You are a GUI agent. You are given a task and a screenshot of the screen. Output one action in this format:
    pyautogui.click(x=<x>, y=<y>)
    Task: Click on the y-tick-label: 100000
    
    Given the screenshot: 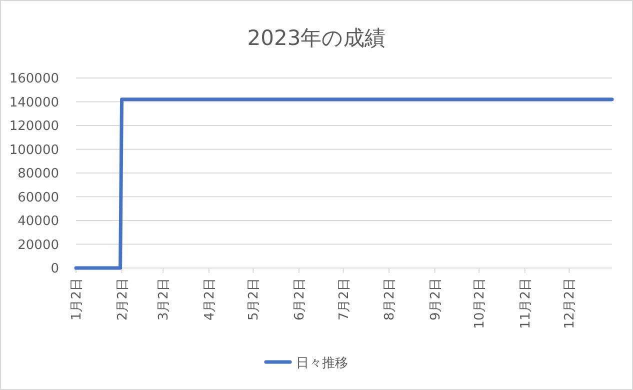 What is the action you would take?
    pyautogui.click(x=34, y=150)
    